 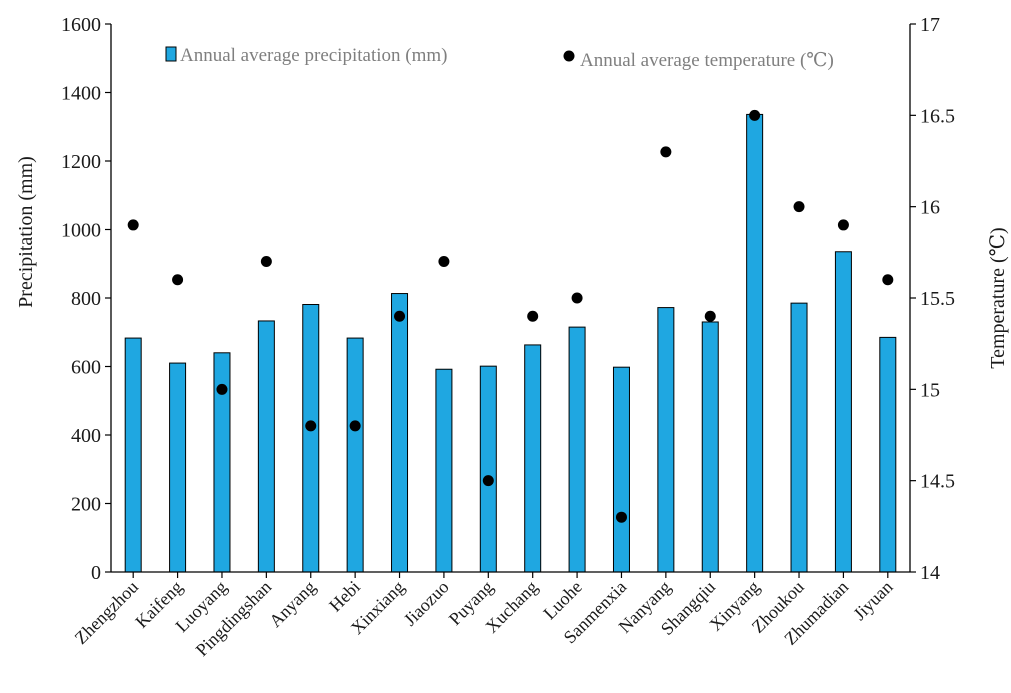 I want to click on left-tick-label: 400, so click(x=86, y=436).